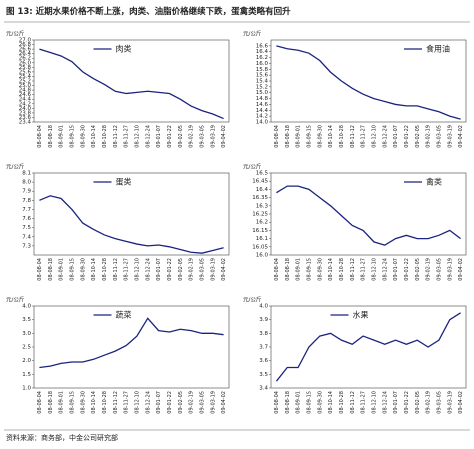 The width and height of the screenshot is (474, 449). I want to click on y-tick-label: 7.5, so click(26, 228).